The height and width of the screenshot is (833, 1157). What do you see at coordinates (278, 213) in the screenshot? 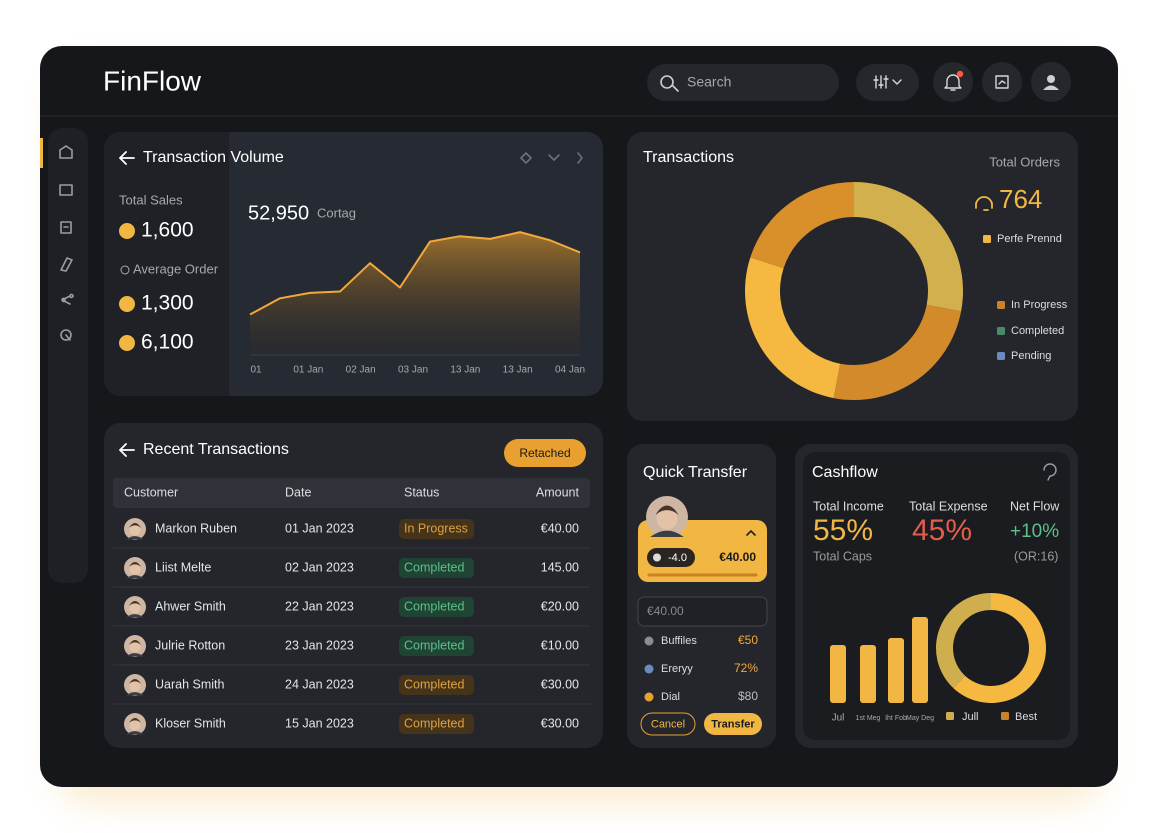
I see `headline-value: 52,950` at bounding box center [278, 213].